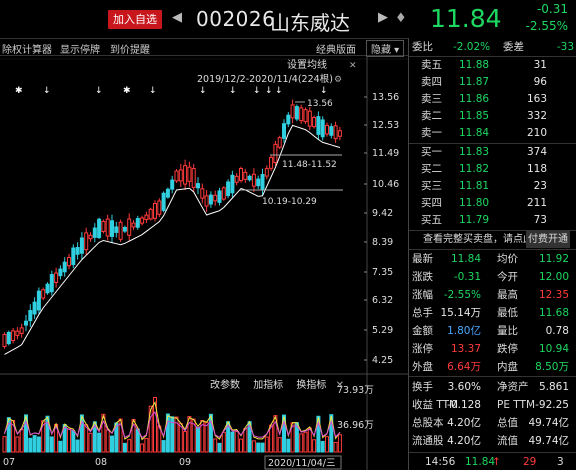  Describe the element at coordinates (466, 18) in the screenshot. I see `current-price: 11.84` at that location.